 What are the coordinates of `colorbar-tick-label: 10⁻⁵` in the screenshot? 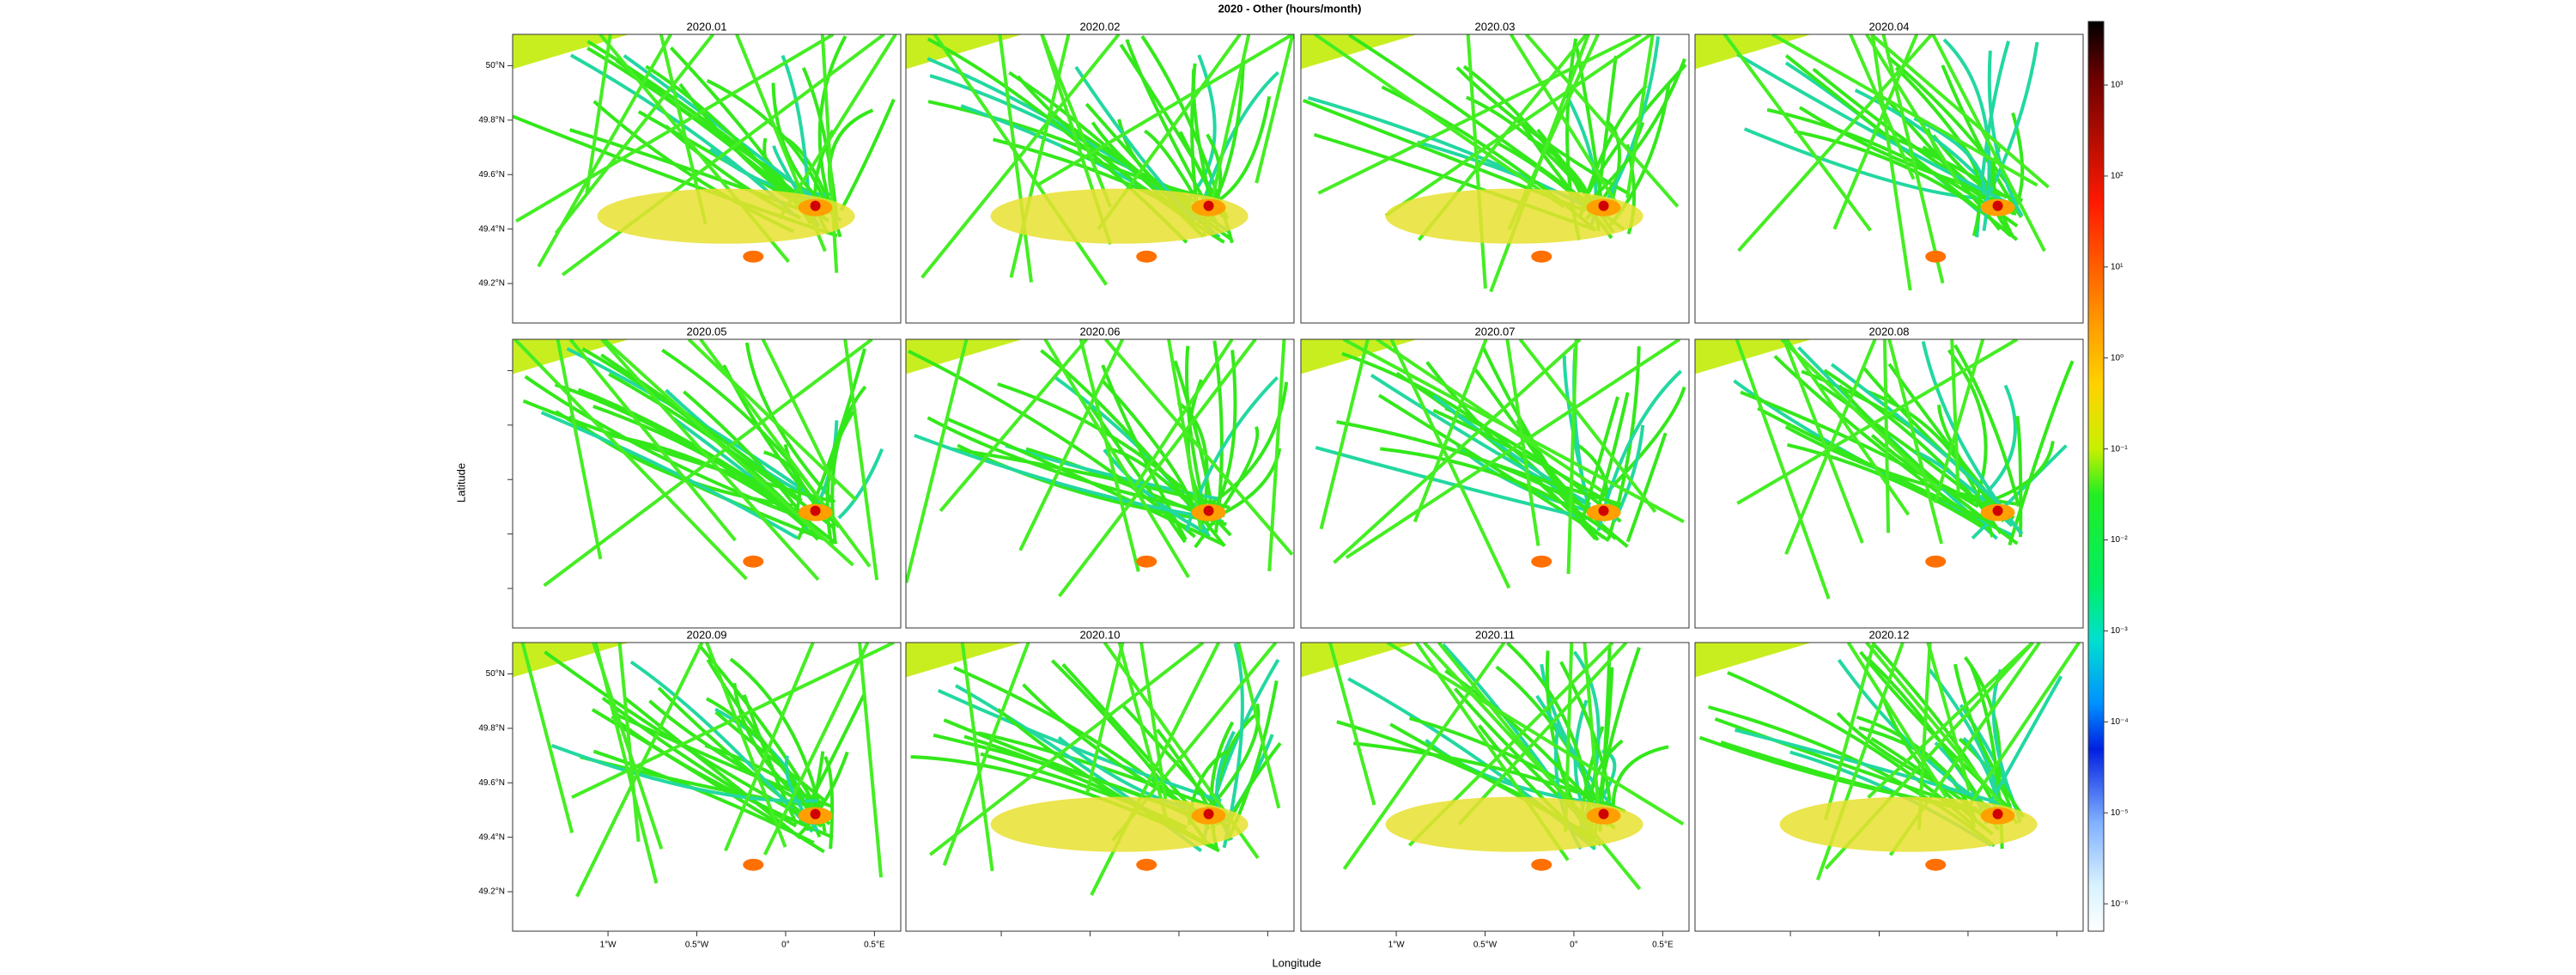 It's located at (2120, 813).